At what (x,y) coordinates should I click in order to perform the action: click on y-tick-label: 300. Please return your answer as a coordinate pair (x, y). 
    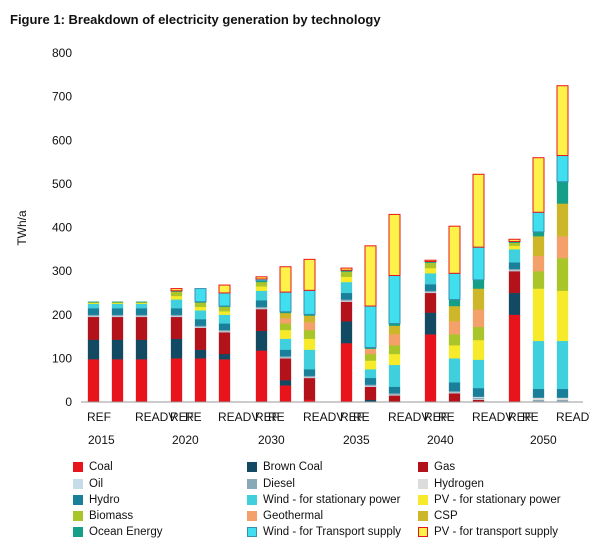
    Looking at the image, I should click on (62, 271).